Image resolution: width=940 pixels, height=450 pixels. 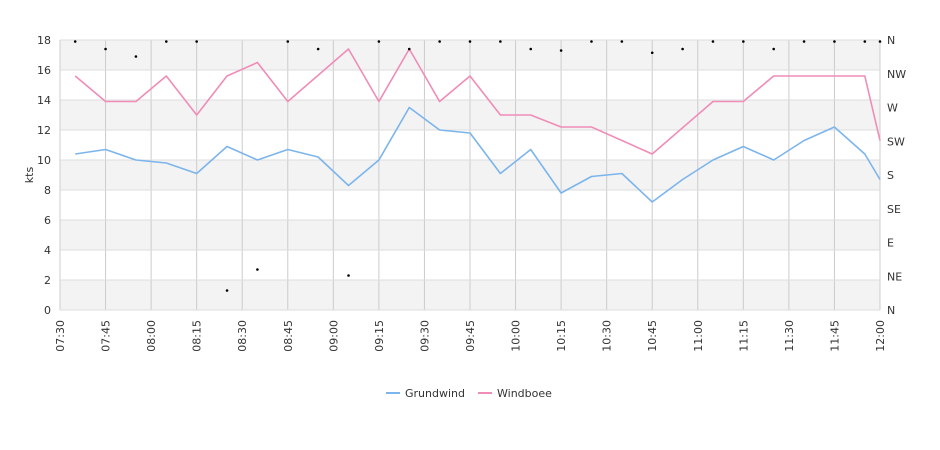 I want to click on direction-tick-label: E, so click(x=890, y=243).